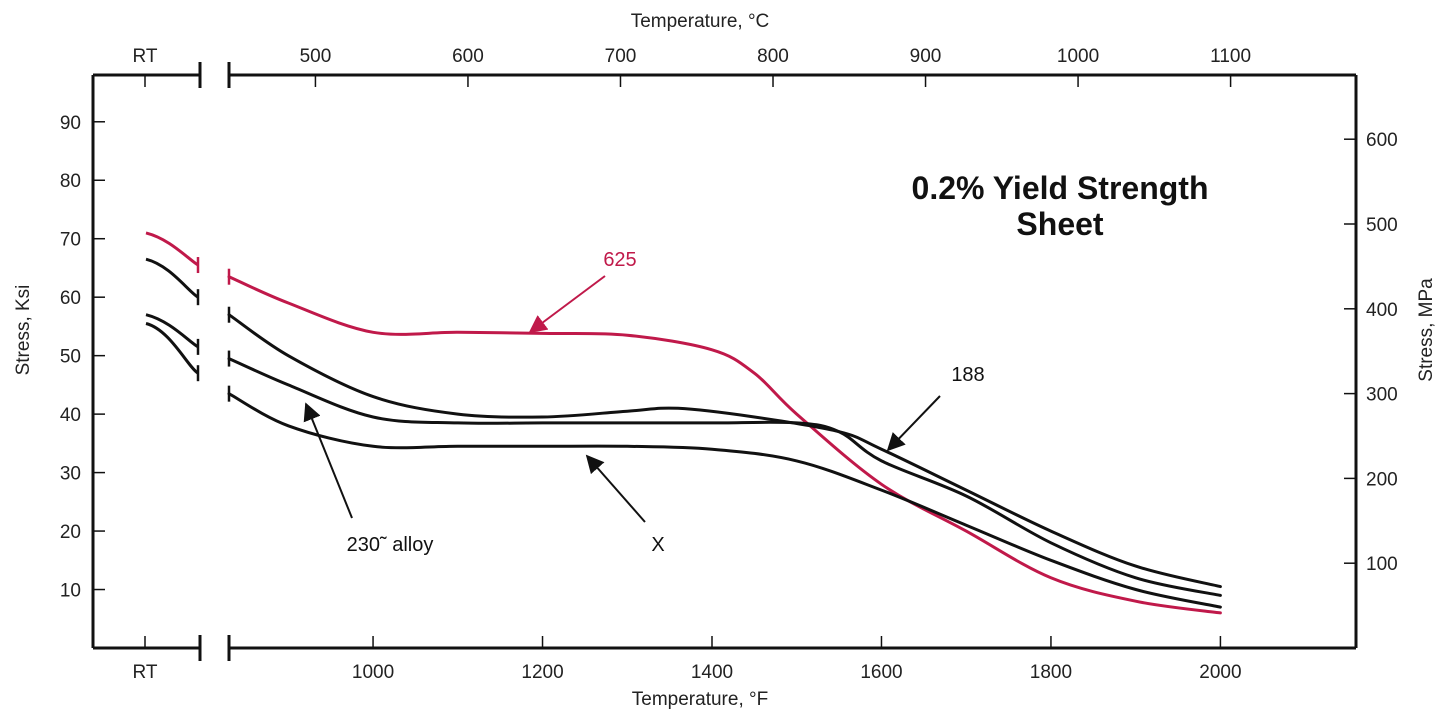 Image resolution: width=1448 pixels, height=711 pixels. What do you see at coordinates (700, 699) in the screenshot?
I see `x-bottom-axis-title: Temperature, °F` at bounding box center [700, 699].